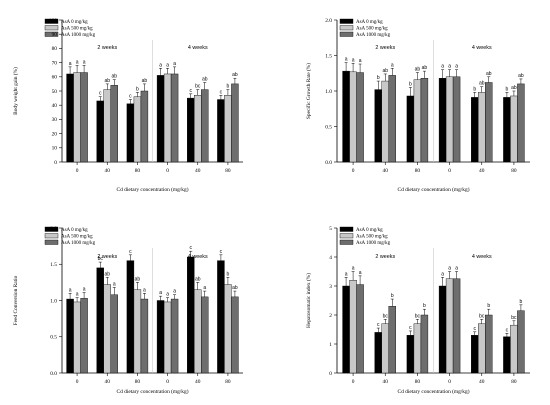  I want to click on y-tick-label: 40, so click(55, 106).